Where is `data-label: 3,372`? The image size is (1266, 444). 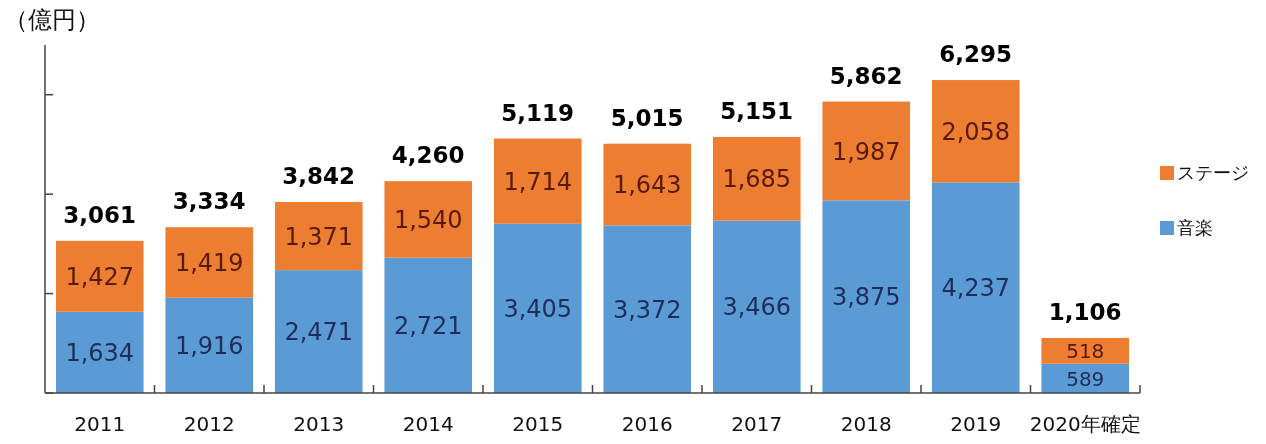 data-label: 3,372 is located at coordinates (647, 309).